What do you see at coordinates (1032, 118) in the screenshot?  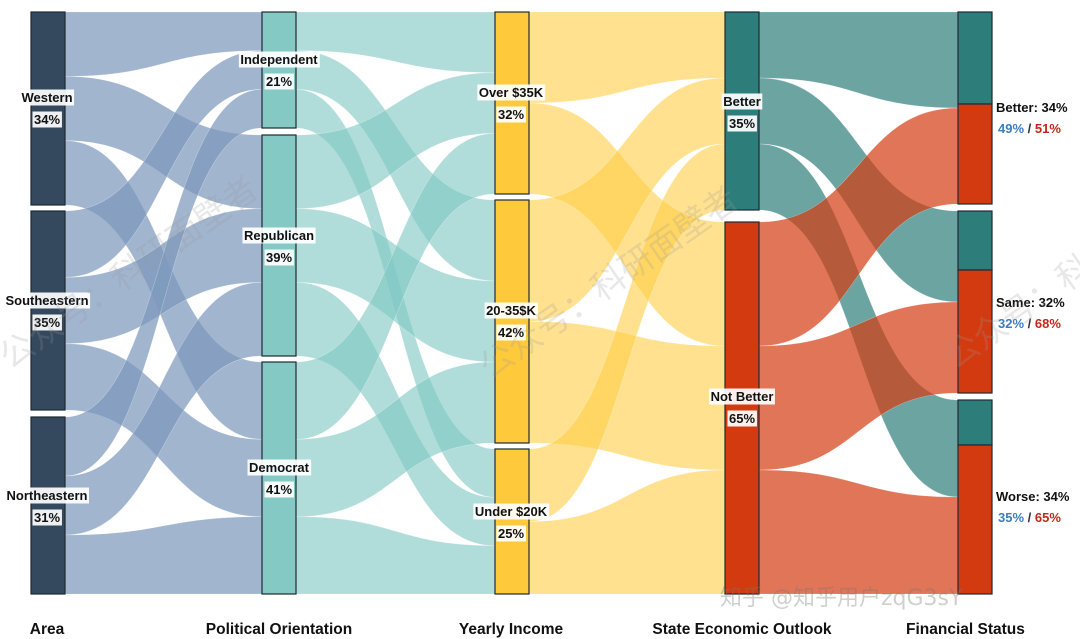 I see `financial-label-0: Better: 34% 49% / 51%` at bounding box center [1032, 118].